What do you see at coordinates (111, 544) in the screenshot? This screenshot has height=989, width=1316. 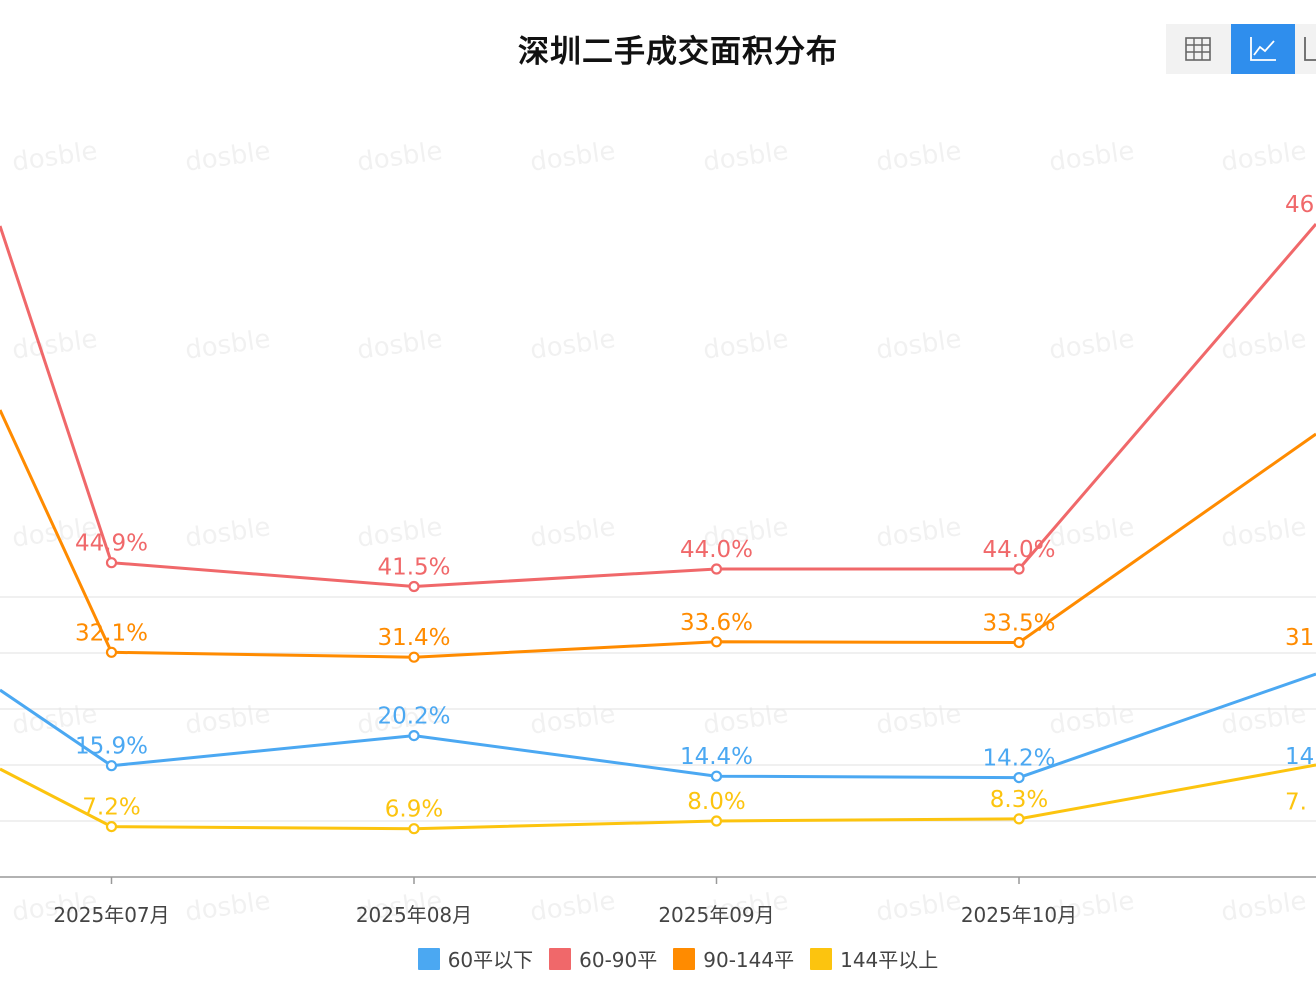 I see `data-label: 44.9%` at bounding box center [111, 544].